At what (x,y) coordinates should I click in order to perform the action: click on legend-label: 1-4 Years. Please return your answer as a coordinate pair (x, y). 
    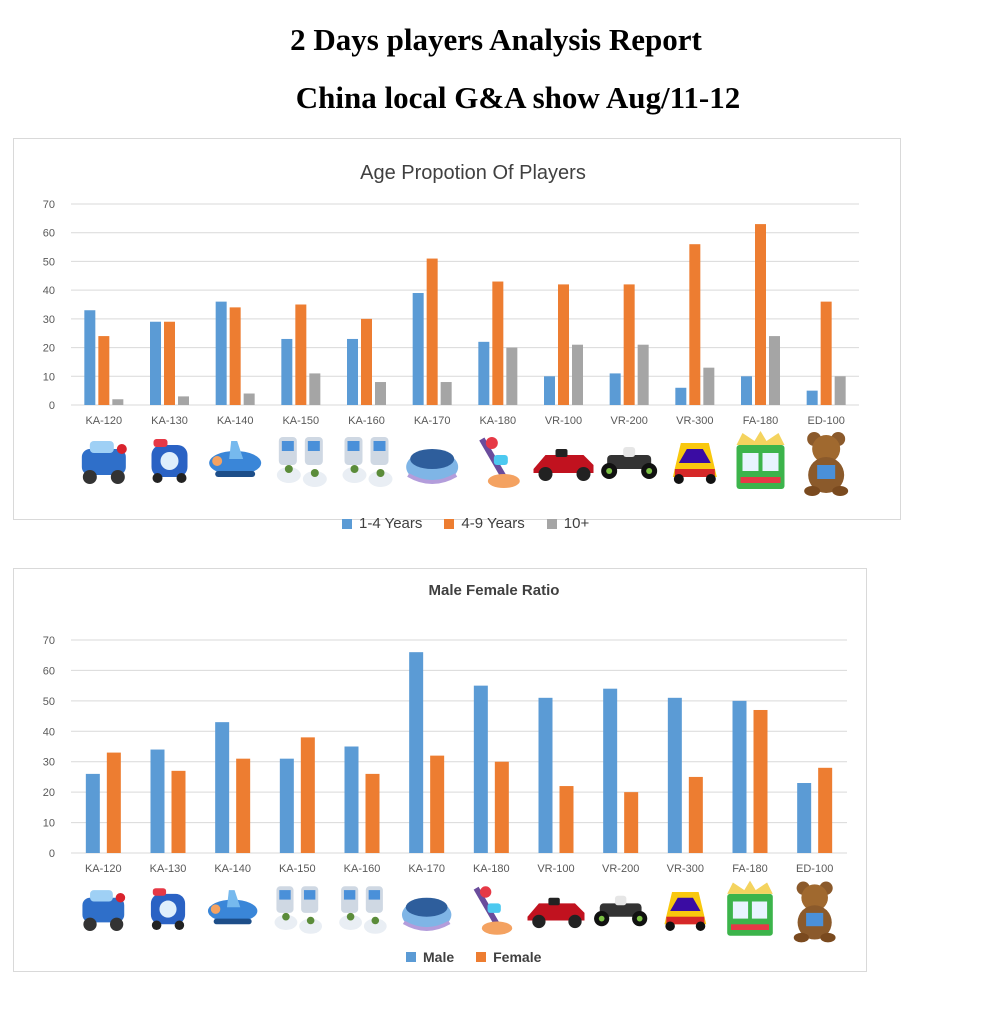
    Looking at the image, I should click on (391, 523).